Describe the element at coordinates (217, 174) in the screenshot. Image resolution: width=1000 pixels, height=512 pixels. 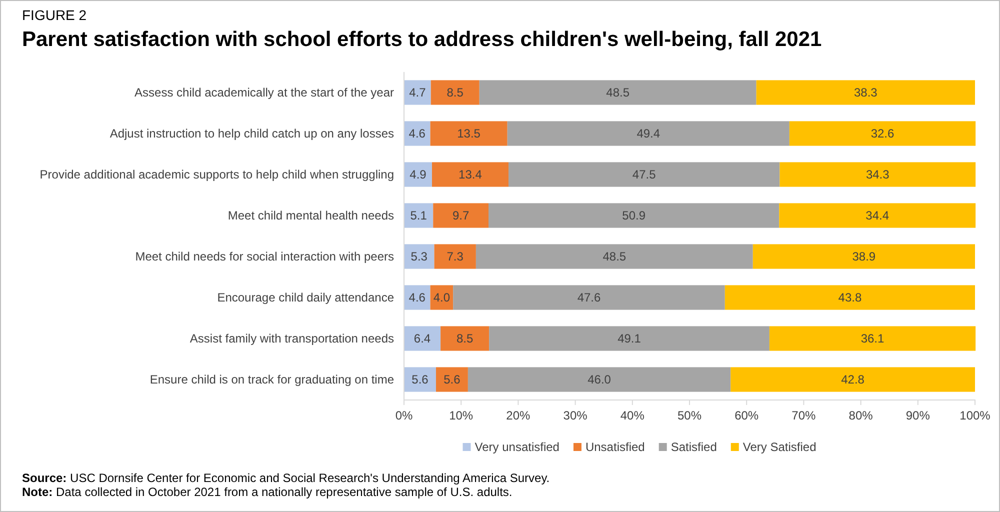
I see `y-tick-label: Provide additional academic supports to help child when struggling` at that location.